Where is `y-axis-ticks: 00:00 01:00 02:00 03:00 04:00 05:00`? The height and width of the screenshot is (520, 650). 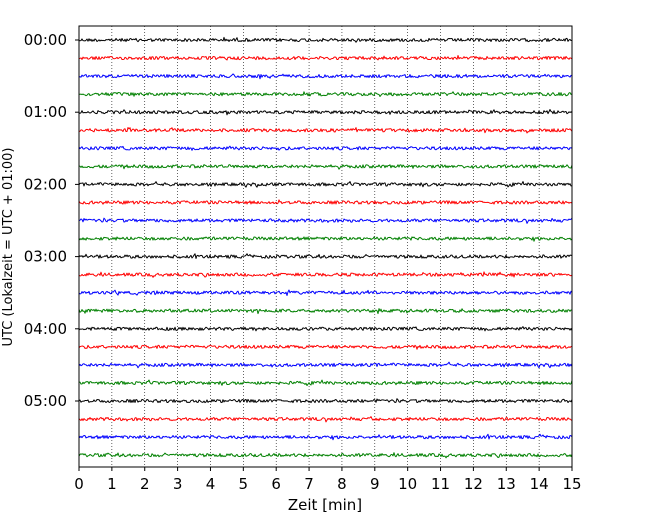 y-axis-ticks: 00:00 01:00 02:00 03:00 04:00 05:00 is located at coordinates (51, 220).